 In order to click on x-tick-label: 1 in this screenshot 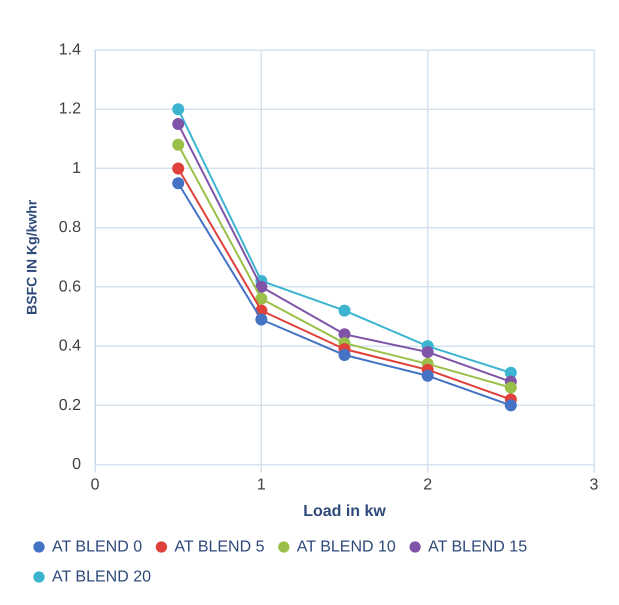, I will do `click(261, 485)`.